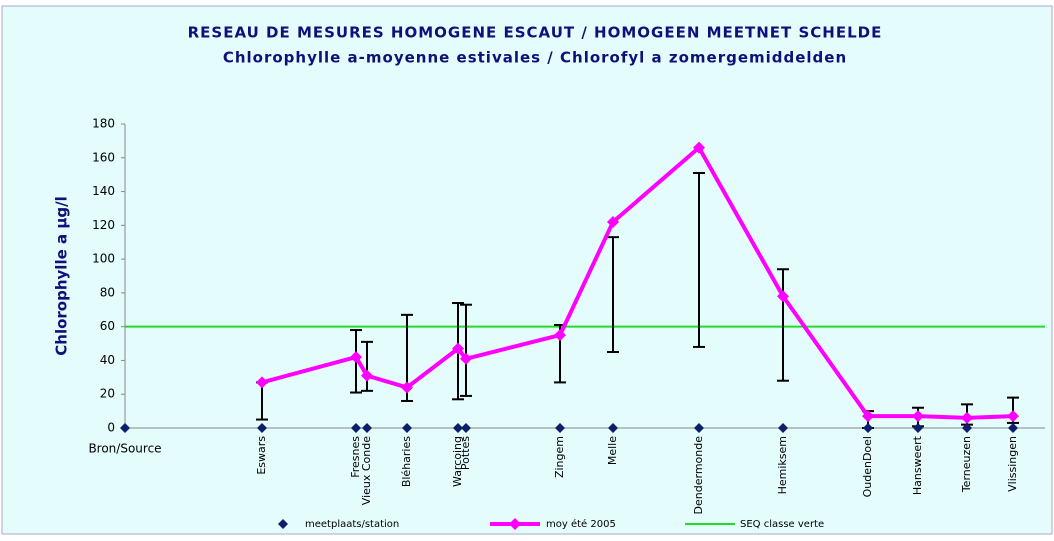 Image resolution: width=1054 pixels, height=541 pixels. Describe the element at coordinates (111, 428) in the screenshot. I see `y-tick-label: 0` at that location.